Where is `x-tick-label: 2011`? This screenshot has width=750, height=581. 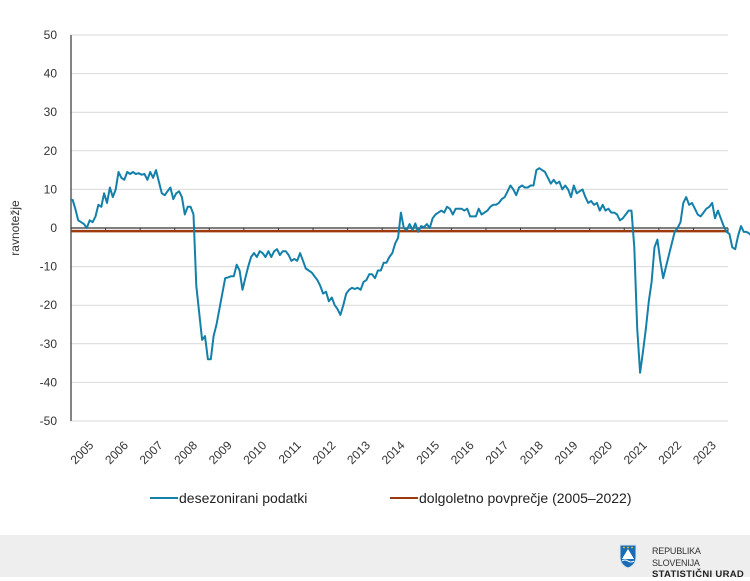 x-tick-label: 2011 is located at coordinates (290, 452).